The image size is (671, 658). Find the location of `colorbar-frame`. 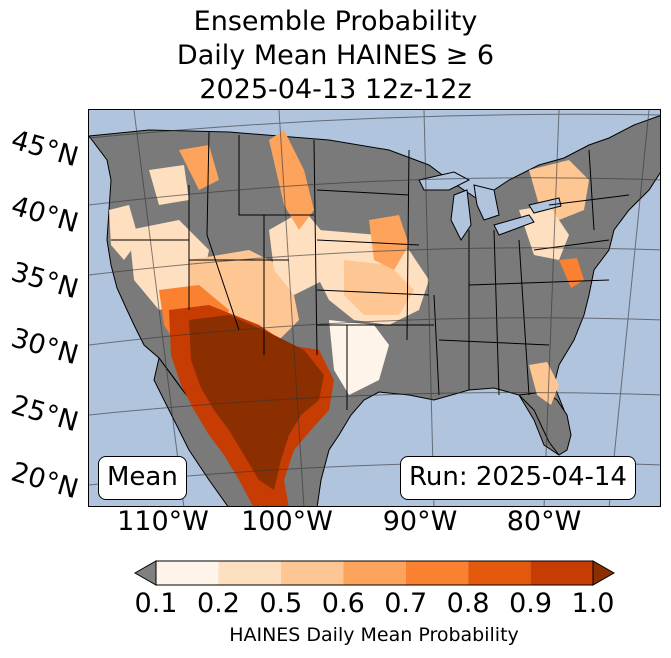

colorbar-frame is located at coordinates (374, 573).